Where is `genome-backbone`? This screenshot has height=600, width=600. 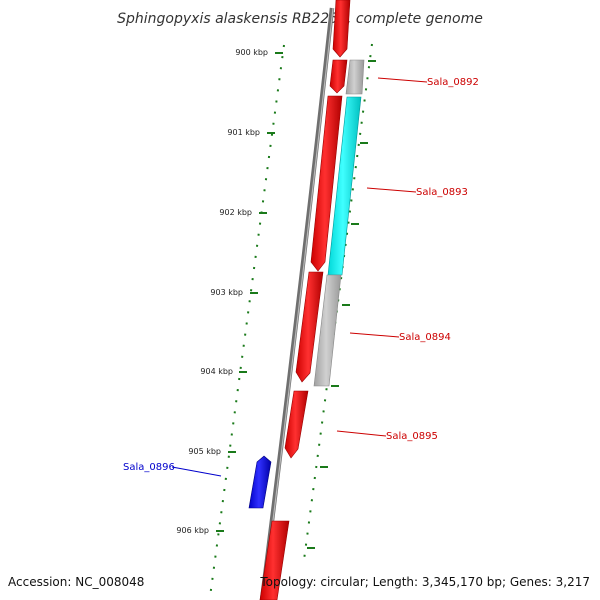
genome-backbone is located at coordinates (297, 303).